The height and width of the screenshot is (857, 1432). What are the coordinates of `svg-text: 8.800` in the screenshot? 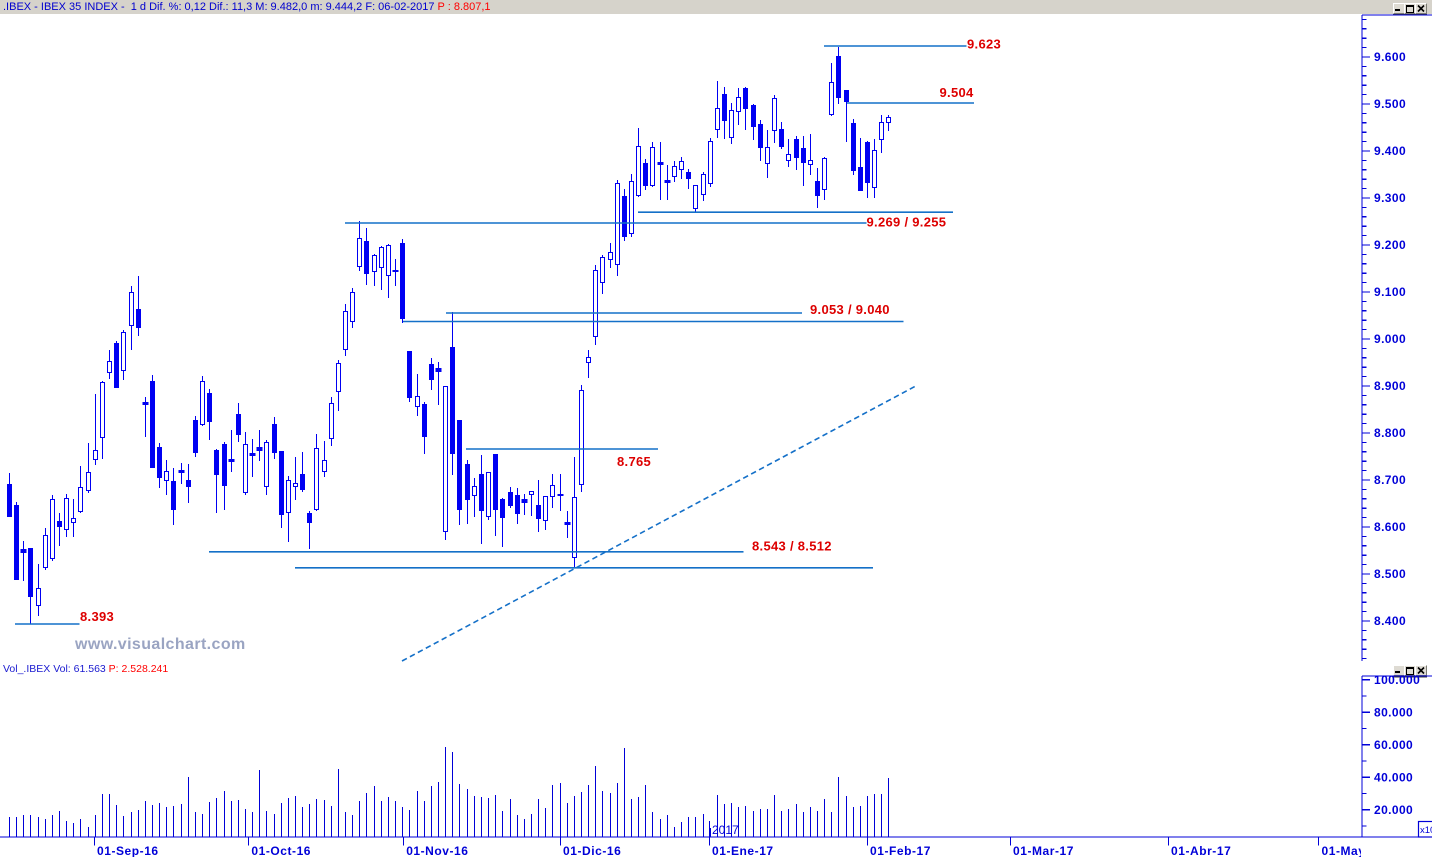 It's located at (1390, 433).